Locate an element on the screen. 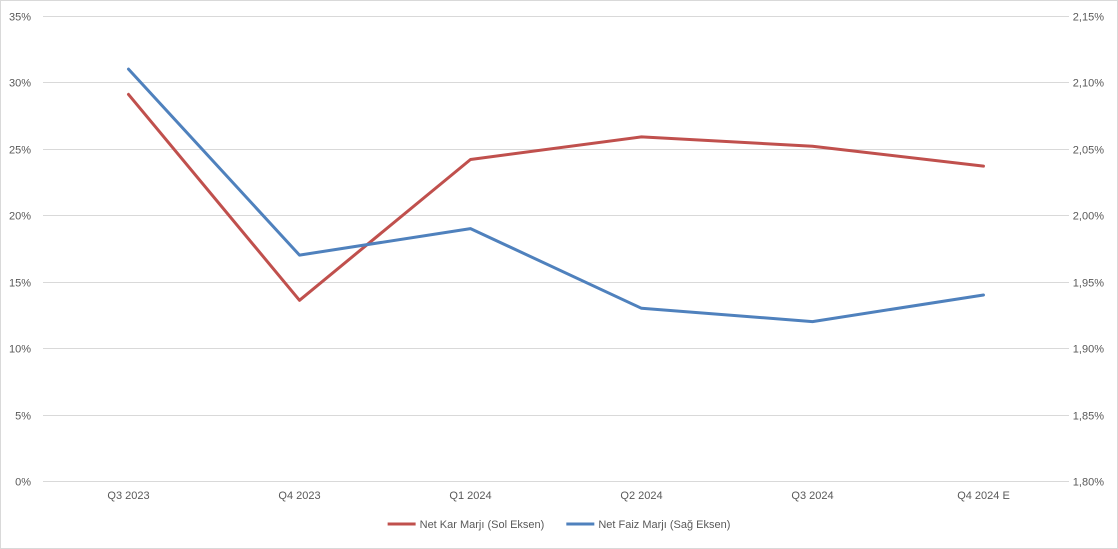  left-tick-label: 5% is located at coordinates (23, 417).